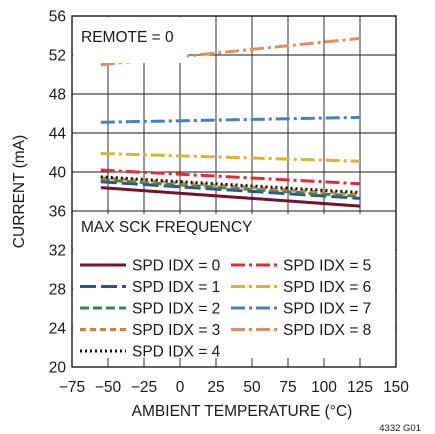 The height and width of the screenshot is (434, 435). Describe the element at coordinates (287, 387) in the screenshot. I see `x-tick-label: 75` at that location.